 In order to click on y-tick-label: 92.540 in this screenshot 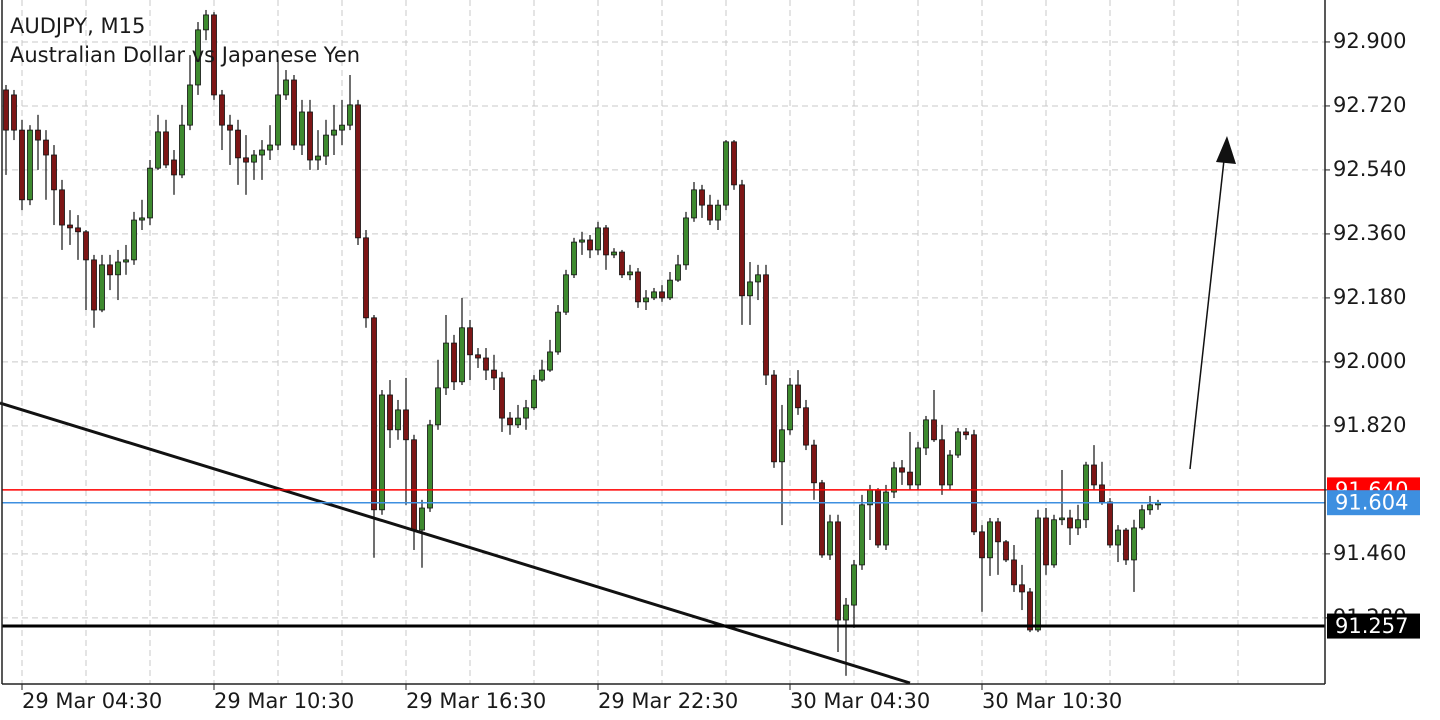, I will do `click(1369, 169)`.